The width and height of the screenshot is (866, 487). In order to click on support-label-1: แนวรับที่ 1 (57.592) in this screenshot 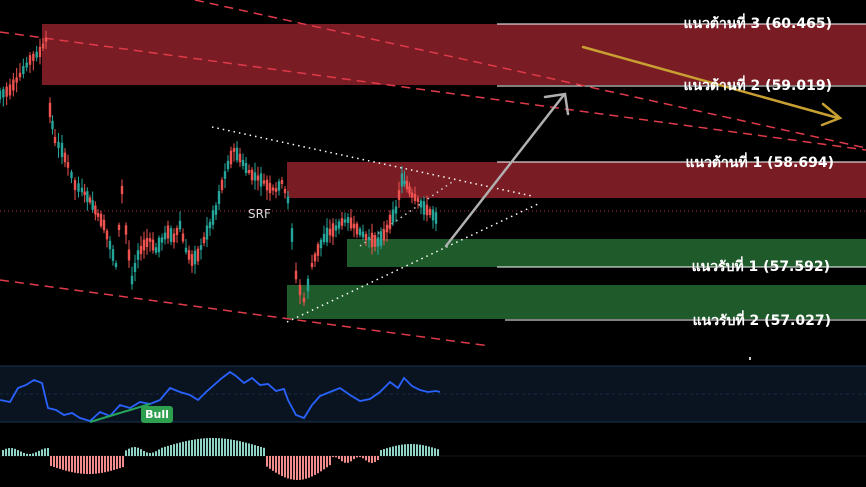, I will do `click(761, 265)`.